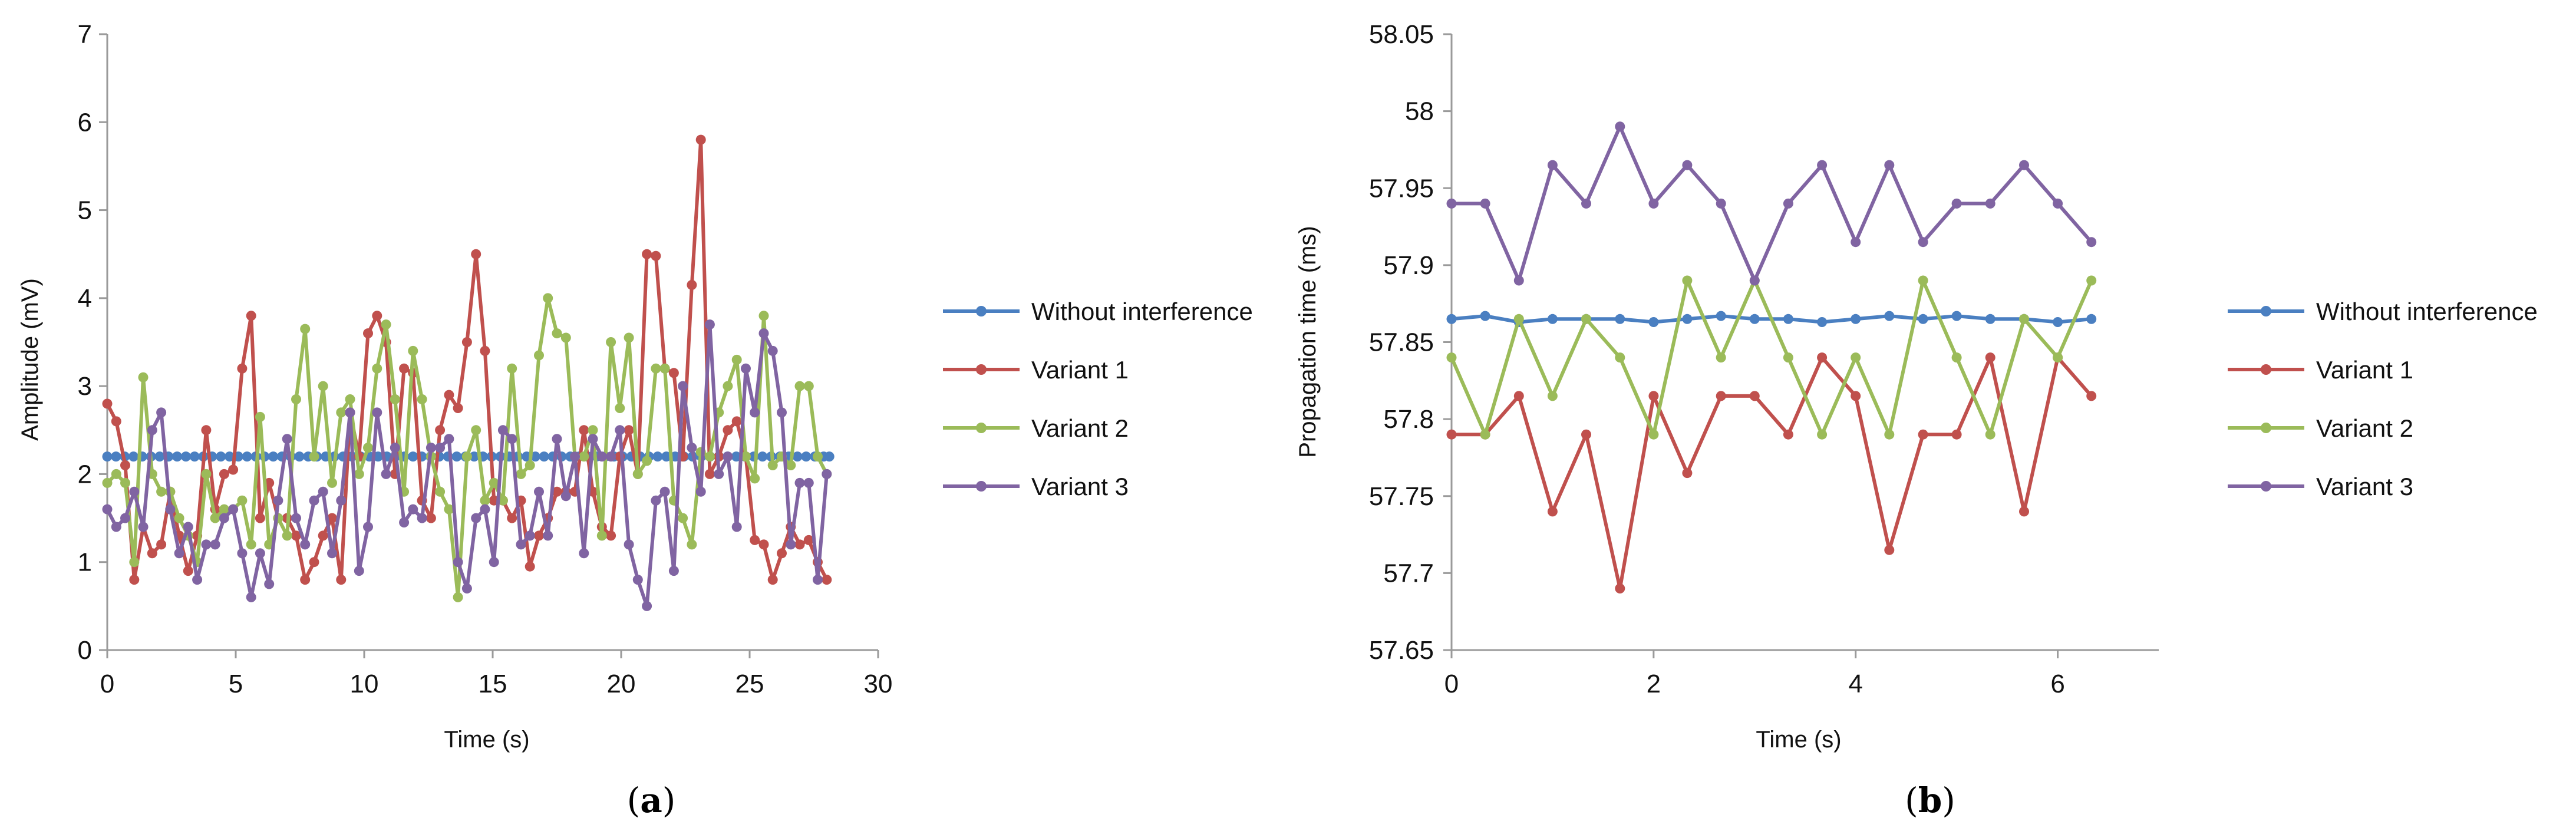 The width and height of the screenshot is (2576, 831). What do you see at coordinates (1402, 496) in the screenshot?
I see `y-tick-label: 57.75` at bounding box center [1402, 496].